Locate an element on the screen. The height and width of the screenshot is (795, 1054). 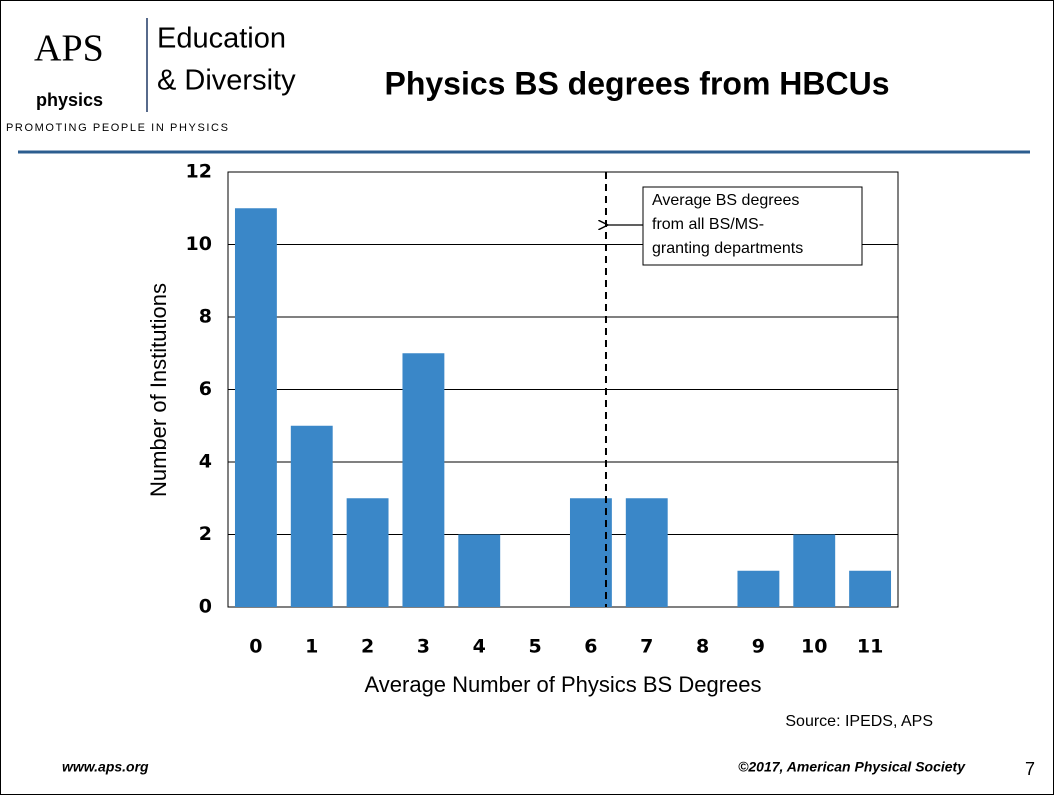
x-tick-label: 1 is located at coordinates (311, 647).